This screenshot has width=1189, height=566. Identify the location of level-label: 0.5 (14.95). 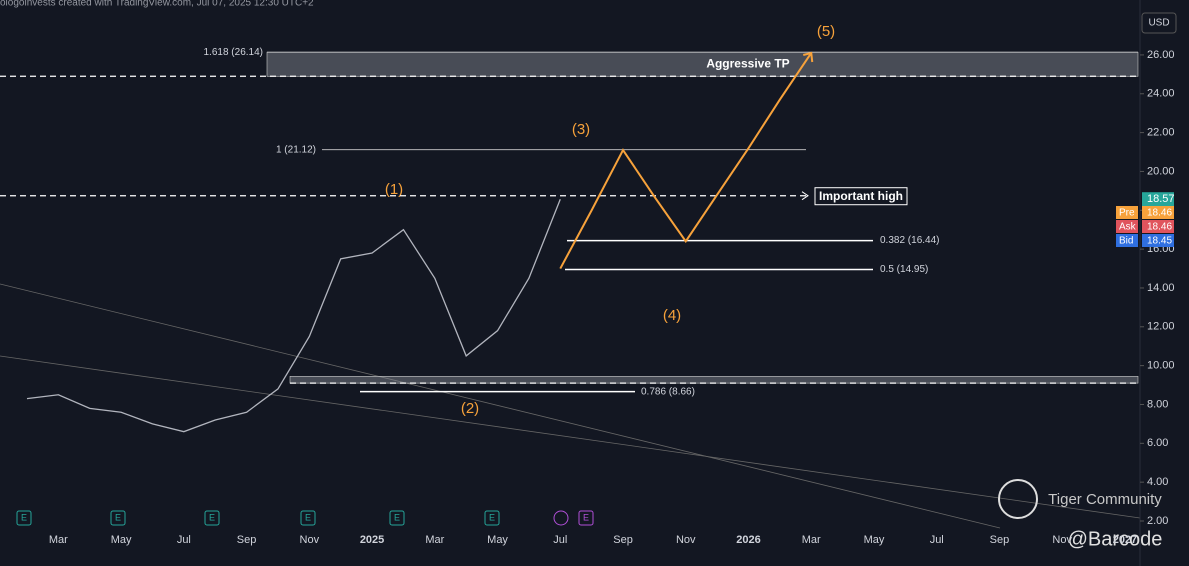
(904, 269).